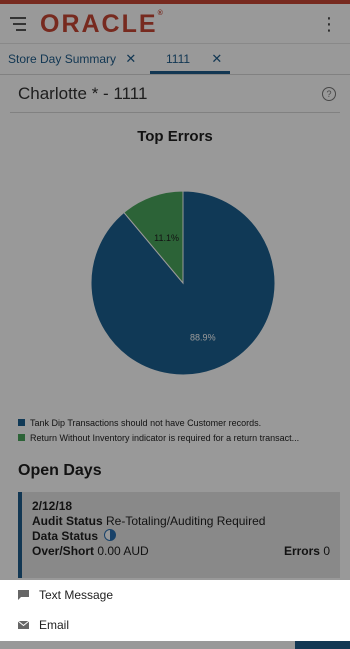 This screenshot has width=350, height=649. What do you see at coordinates (60, 470) in the screenshot?
I see `open-days-heading: Open Days` at bounding box center [60, 470].